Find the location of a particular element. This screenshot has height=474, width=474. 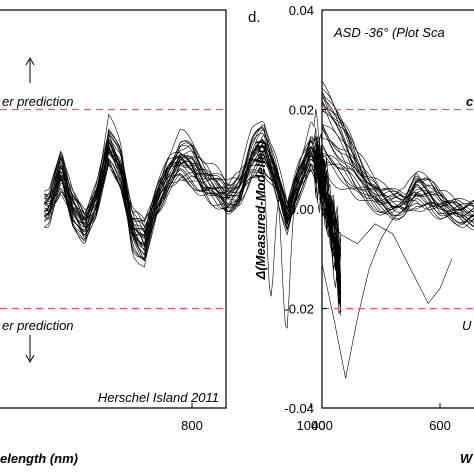

right-y-ticks: 0.04 0.02 0.00 -0.02 -0.04 is located at coordinates (305, 209).